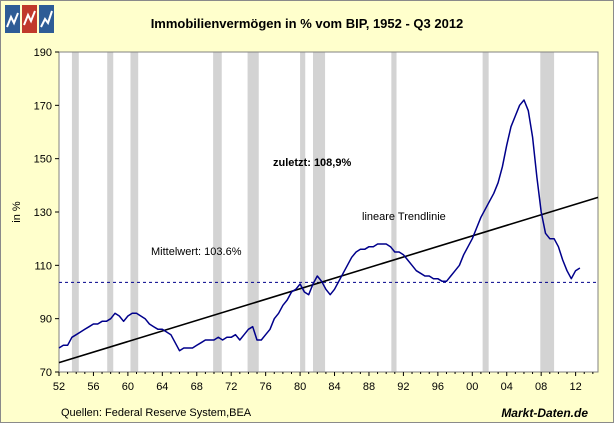  Describe the element at coordinates (575, 387) in the screenshot. I see `x-tick-label: 12` at that location.